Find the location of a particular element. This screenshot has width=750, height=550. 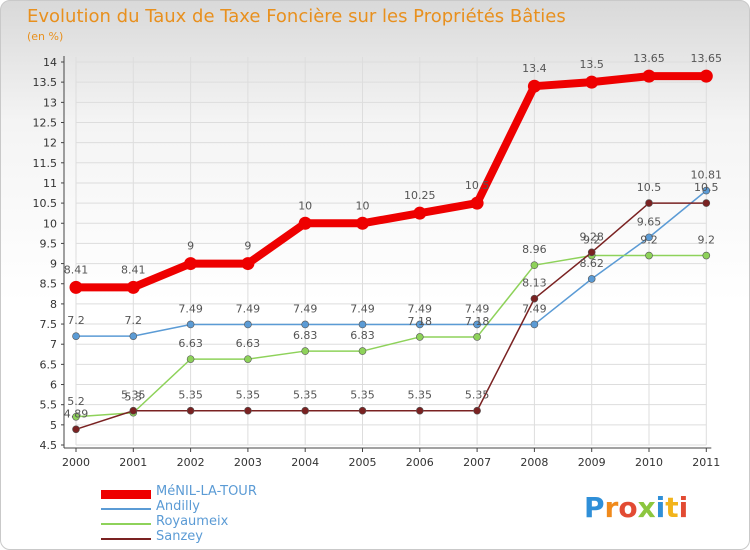

y-tick-label: 12.5 is located at coordinates (45, 122).